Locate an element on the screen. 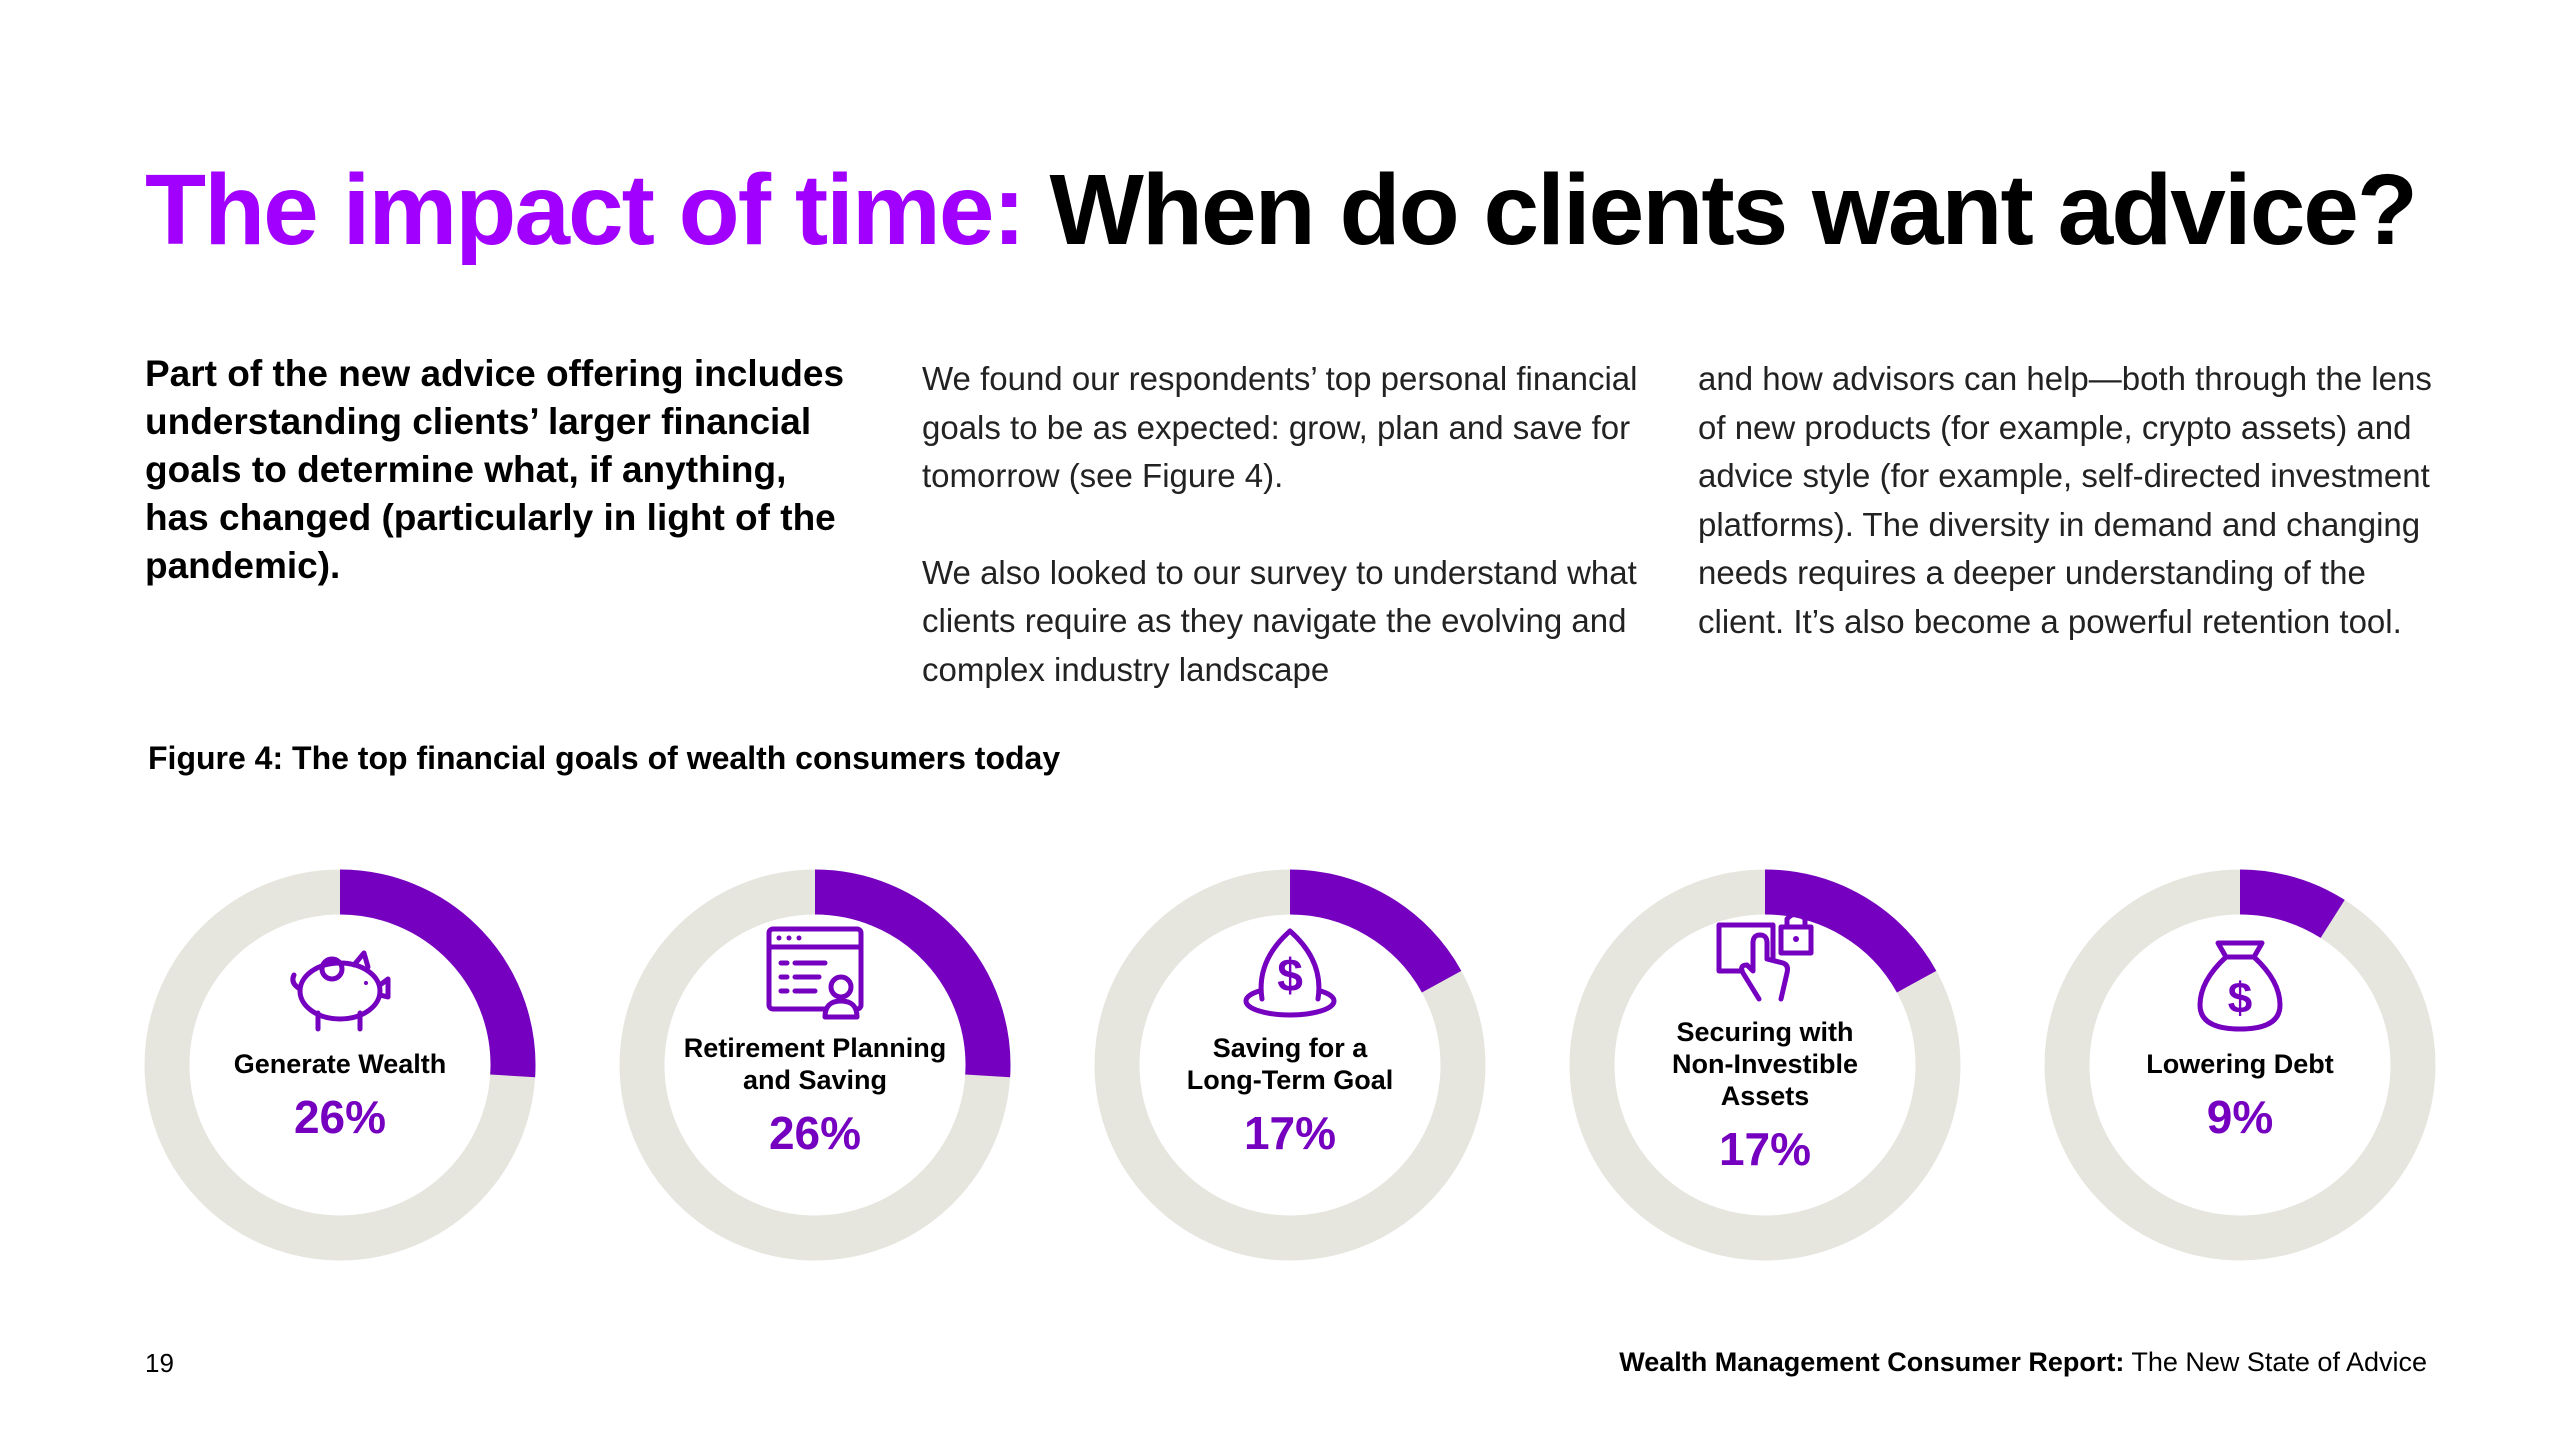 This screenshot has width=2560, height=1440. category-label: Saving for a is located at coordinates (1291, 1048).